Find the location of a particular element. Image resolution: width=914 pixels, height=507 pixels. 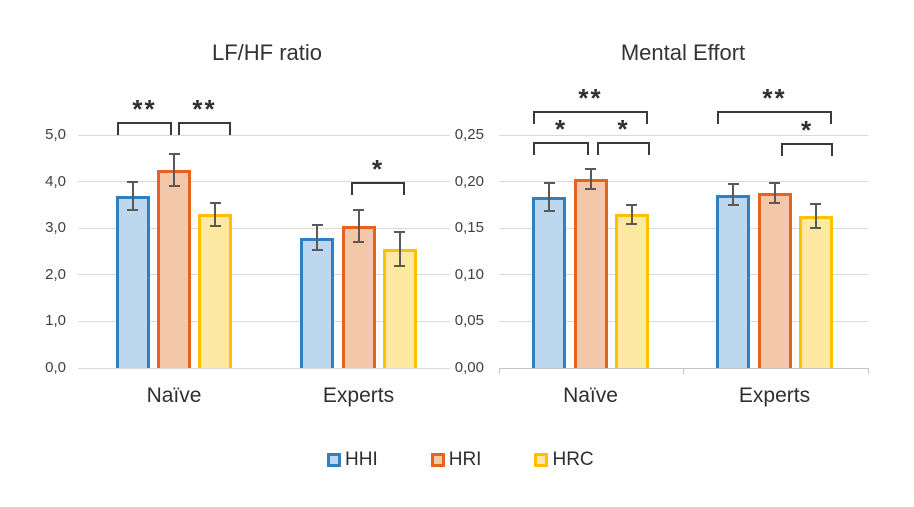

y-axis-tick-label: 0,25 is located at coordinates (469, 134).